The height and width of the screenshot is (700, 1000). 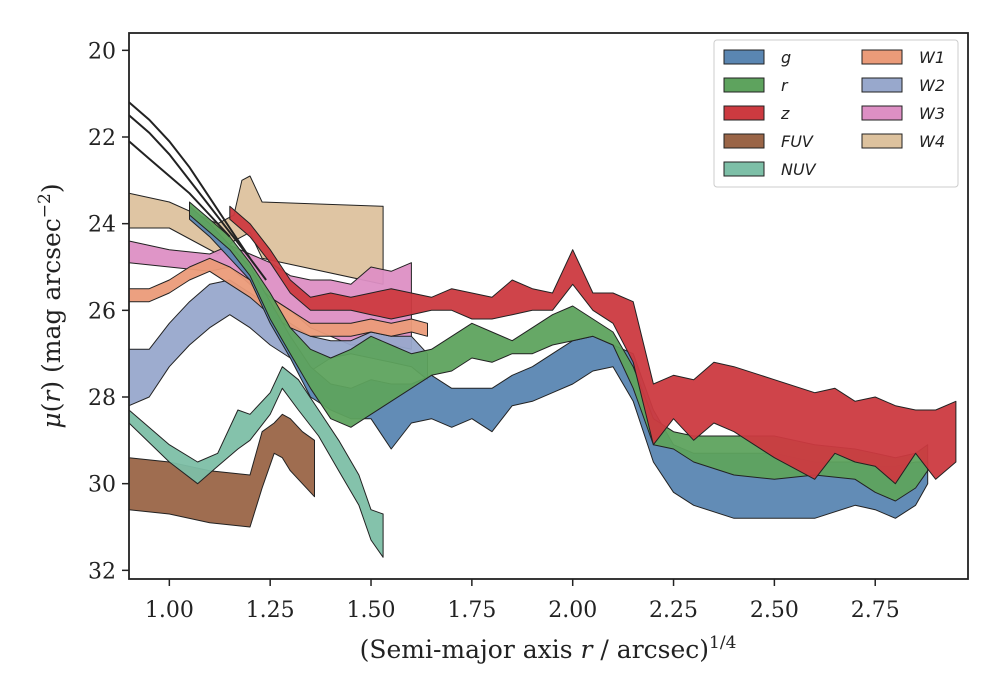 What do you see at coordinates (744, 113) in the screenshot?
I see `legend-swatch-z` at bounding box center [744, 113].